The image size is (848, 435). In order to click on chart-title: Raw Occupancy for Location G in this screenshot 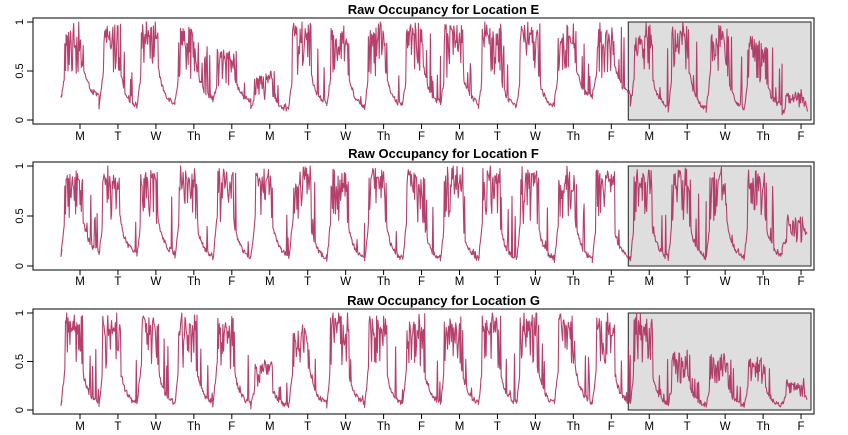, I will do `click(443, 300)`.